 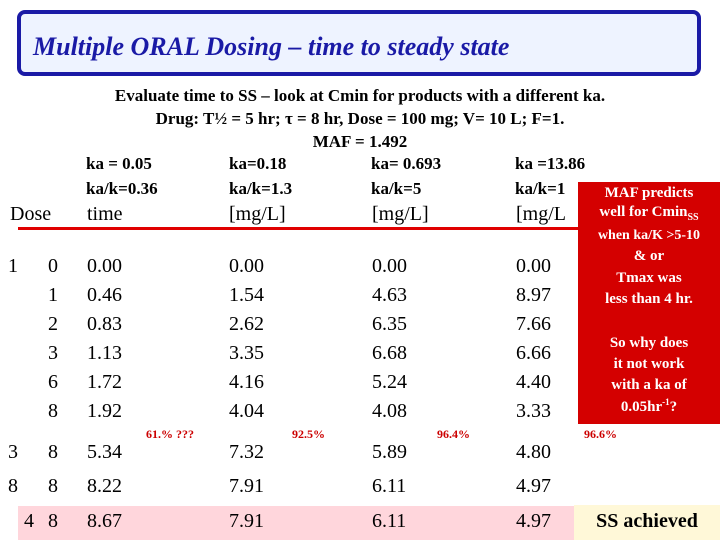 I want to click on cell-v1: 8.67, so click(x=104, y=521).